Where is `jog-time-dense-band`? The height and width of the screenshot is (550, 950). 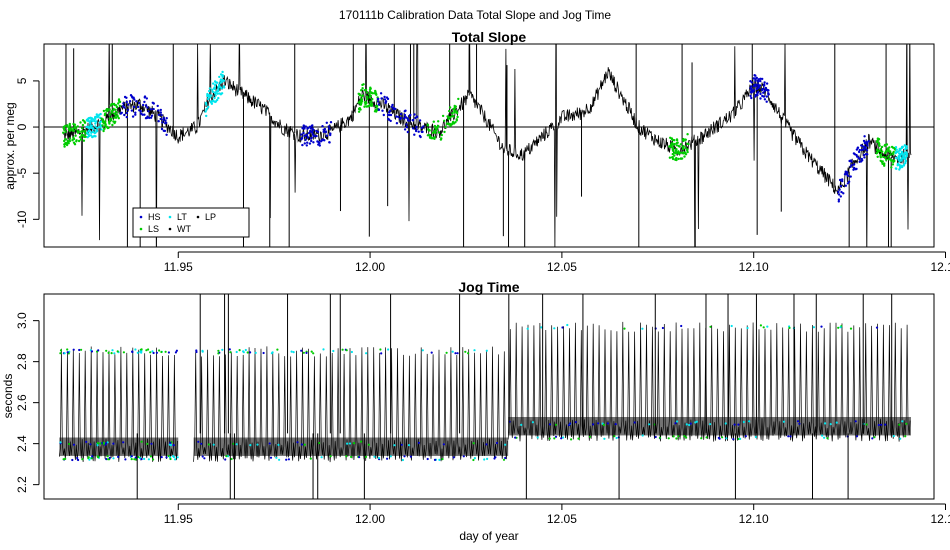
jog-time-dense-band is located at coordinates (119, 446).